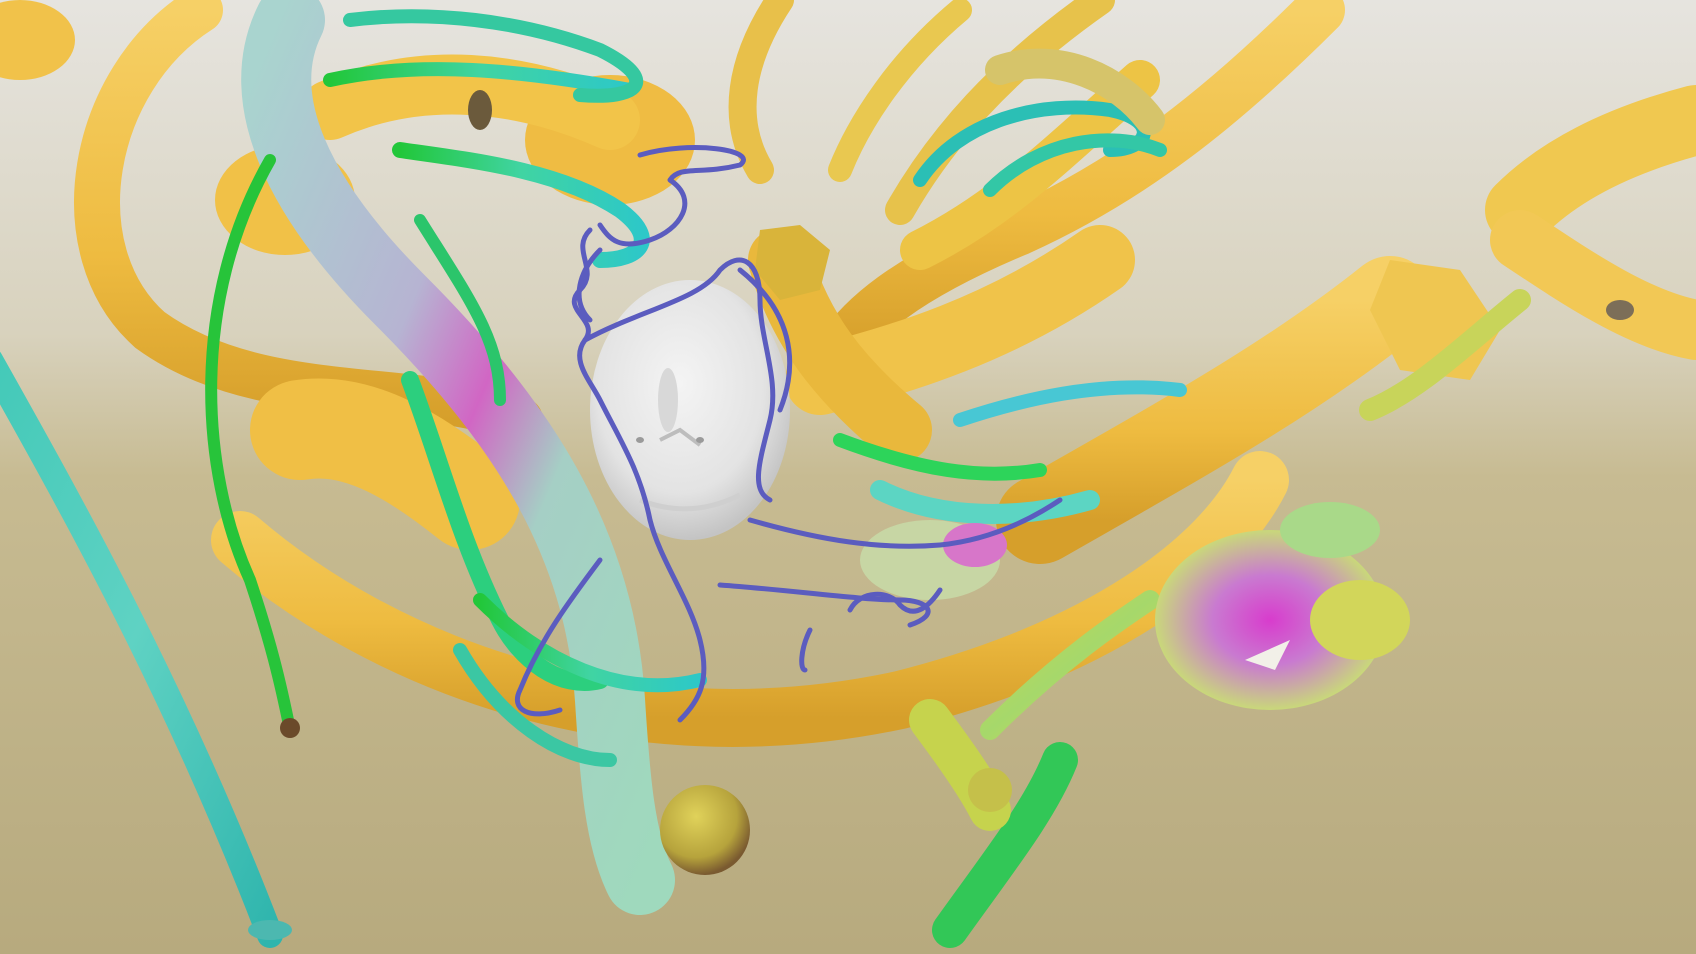 Image resolution: width=1696 pixels, height=954 pixels. Describe the element at coordinates (690, 410) in the screenshot. I see `white-head-sculpture` at that location.